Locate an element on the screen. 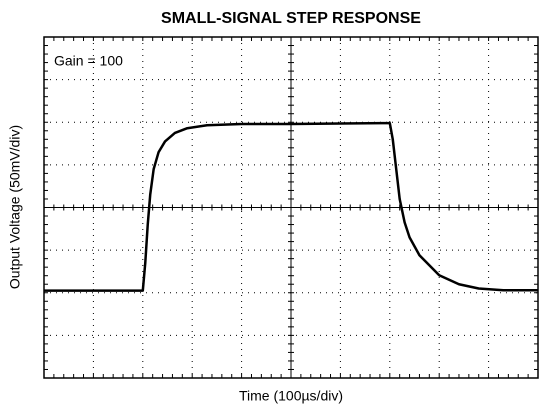 This screenshot has height=409, width=540. annotation: Gain = 100 is located at coordinates (88, 61).